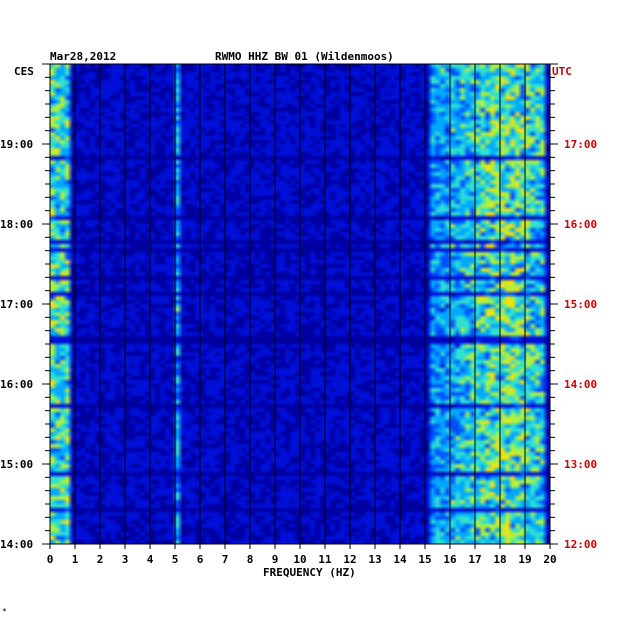 This screenshot has height=624, width=630. Describe the element at coordinates (424, 559) in the screenshot. I see `x-tick-label: 15` at that location.